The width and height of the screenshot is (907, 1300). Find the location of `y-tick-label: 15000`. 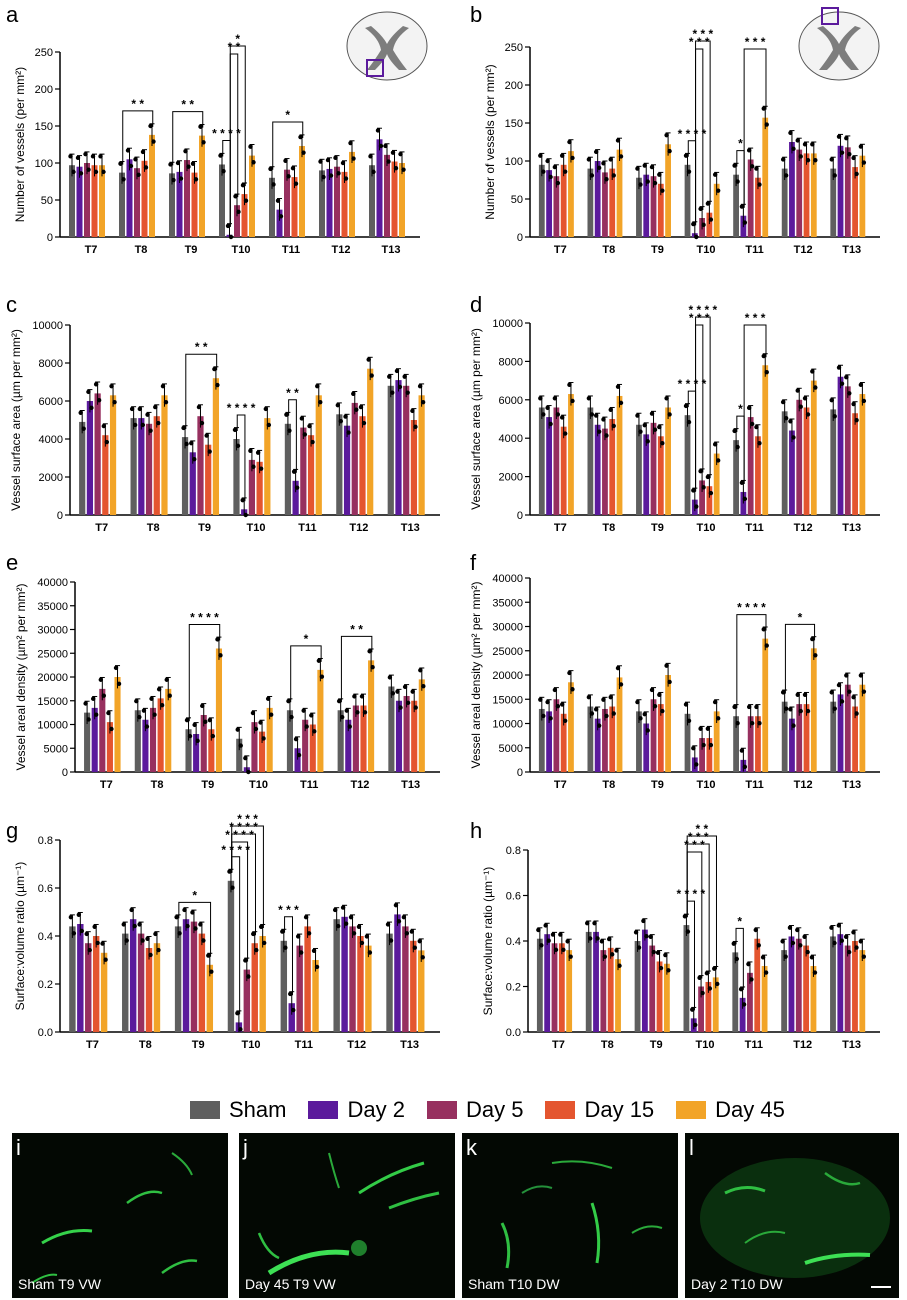

y-tick-label: 15000 is located at coordinates (507, 700).